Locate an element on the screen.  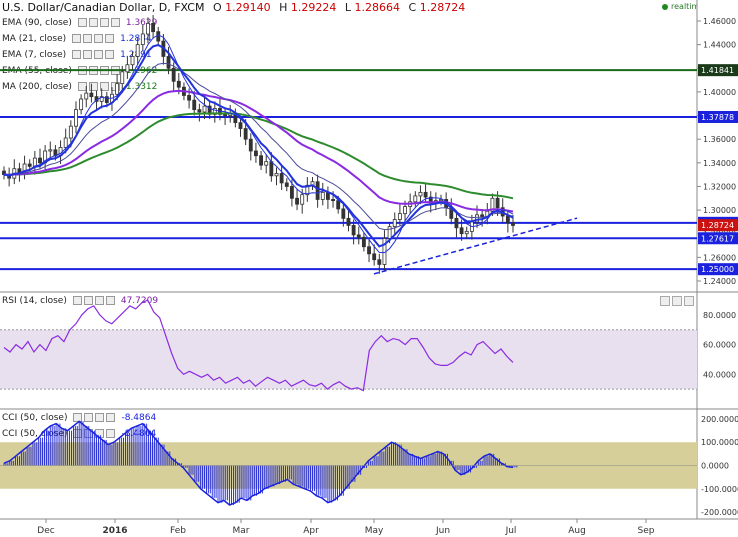
move-up-icon is located at coordinates (677, 301).